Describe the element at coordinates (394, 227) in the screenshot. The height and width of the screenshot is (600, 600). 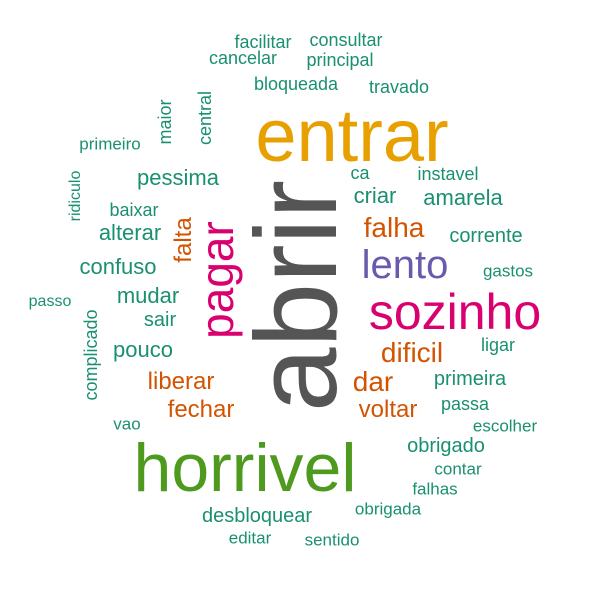
I see `word-falha: falha` at that location.